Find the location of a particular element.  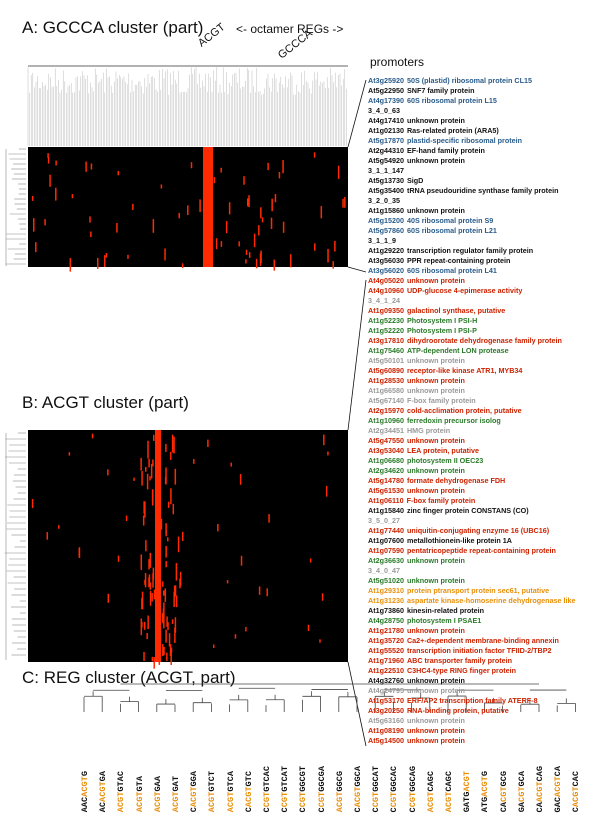

gene-row: At3g53040 LEA protein, putative is located at coordinates (472, 451).